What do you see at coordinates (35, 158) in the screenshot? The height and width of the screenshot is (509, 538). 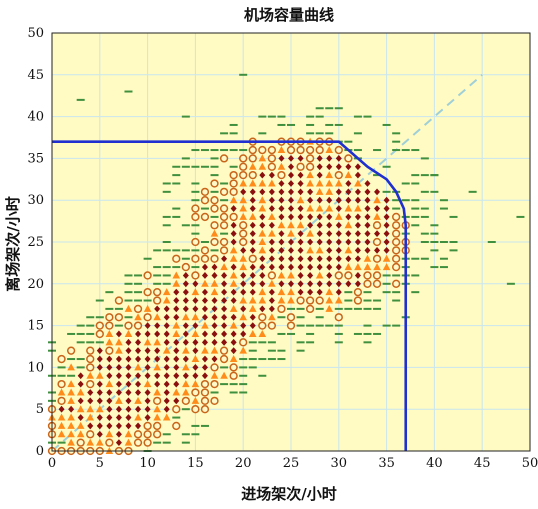 I see `y-tick-label: 35` at bounding box center [35, 158].